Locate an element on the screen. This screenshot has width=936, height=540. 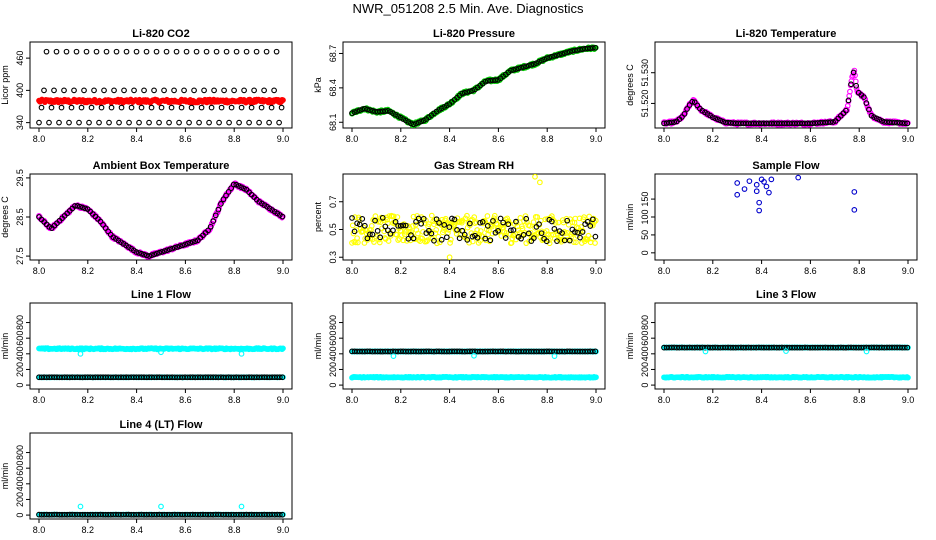
y-tick-label: 0.7 is located at coordinates (333, 201).